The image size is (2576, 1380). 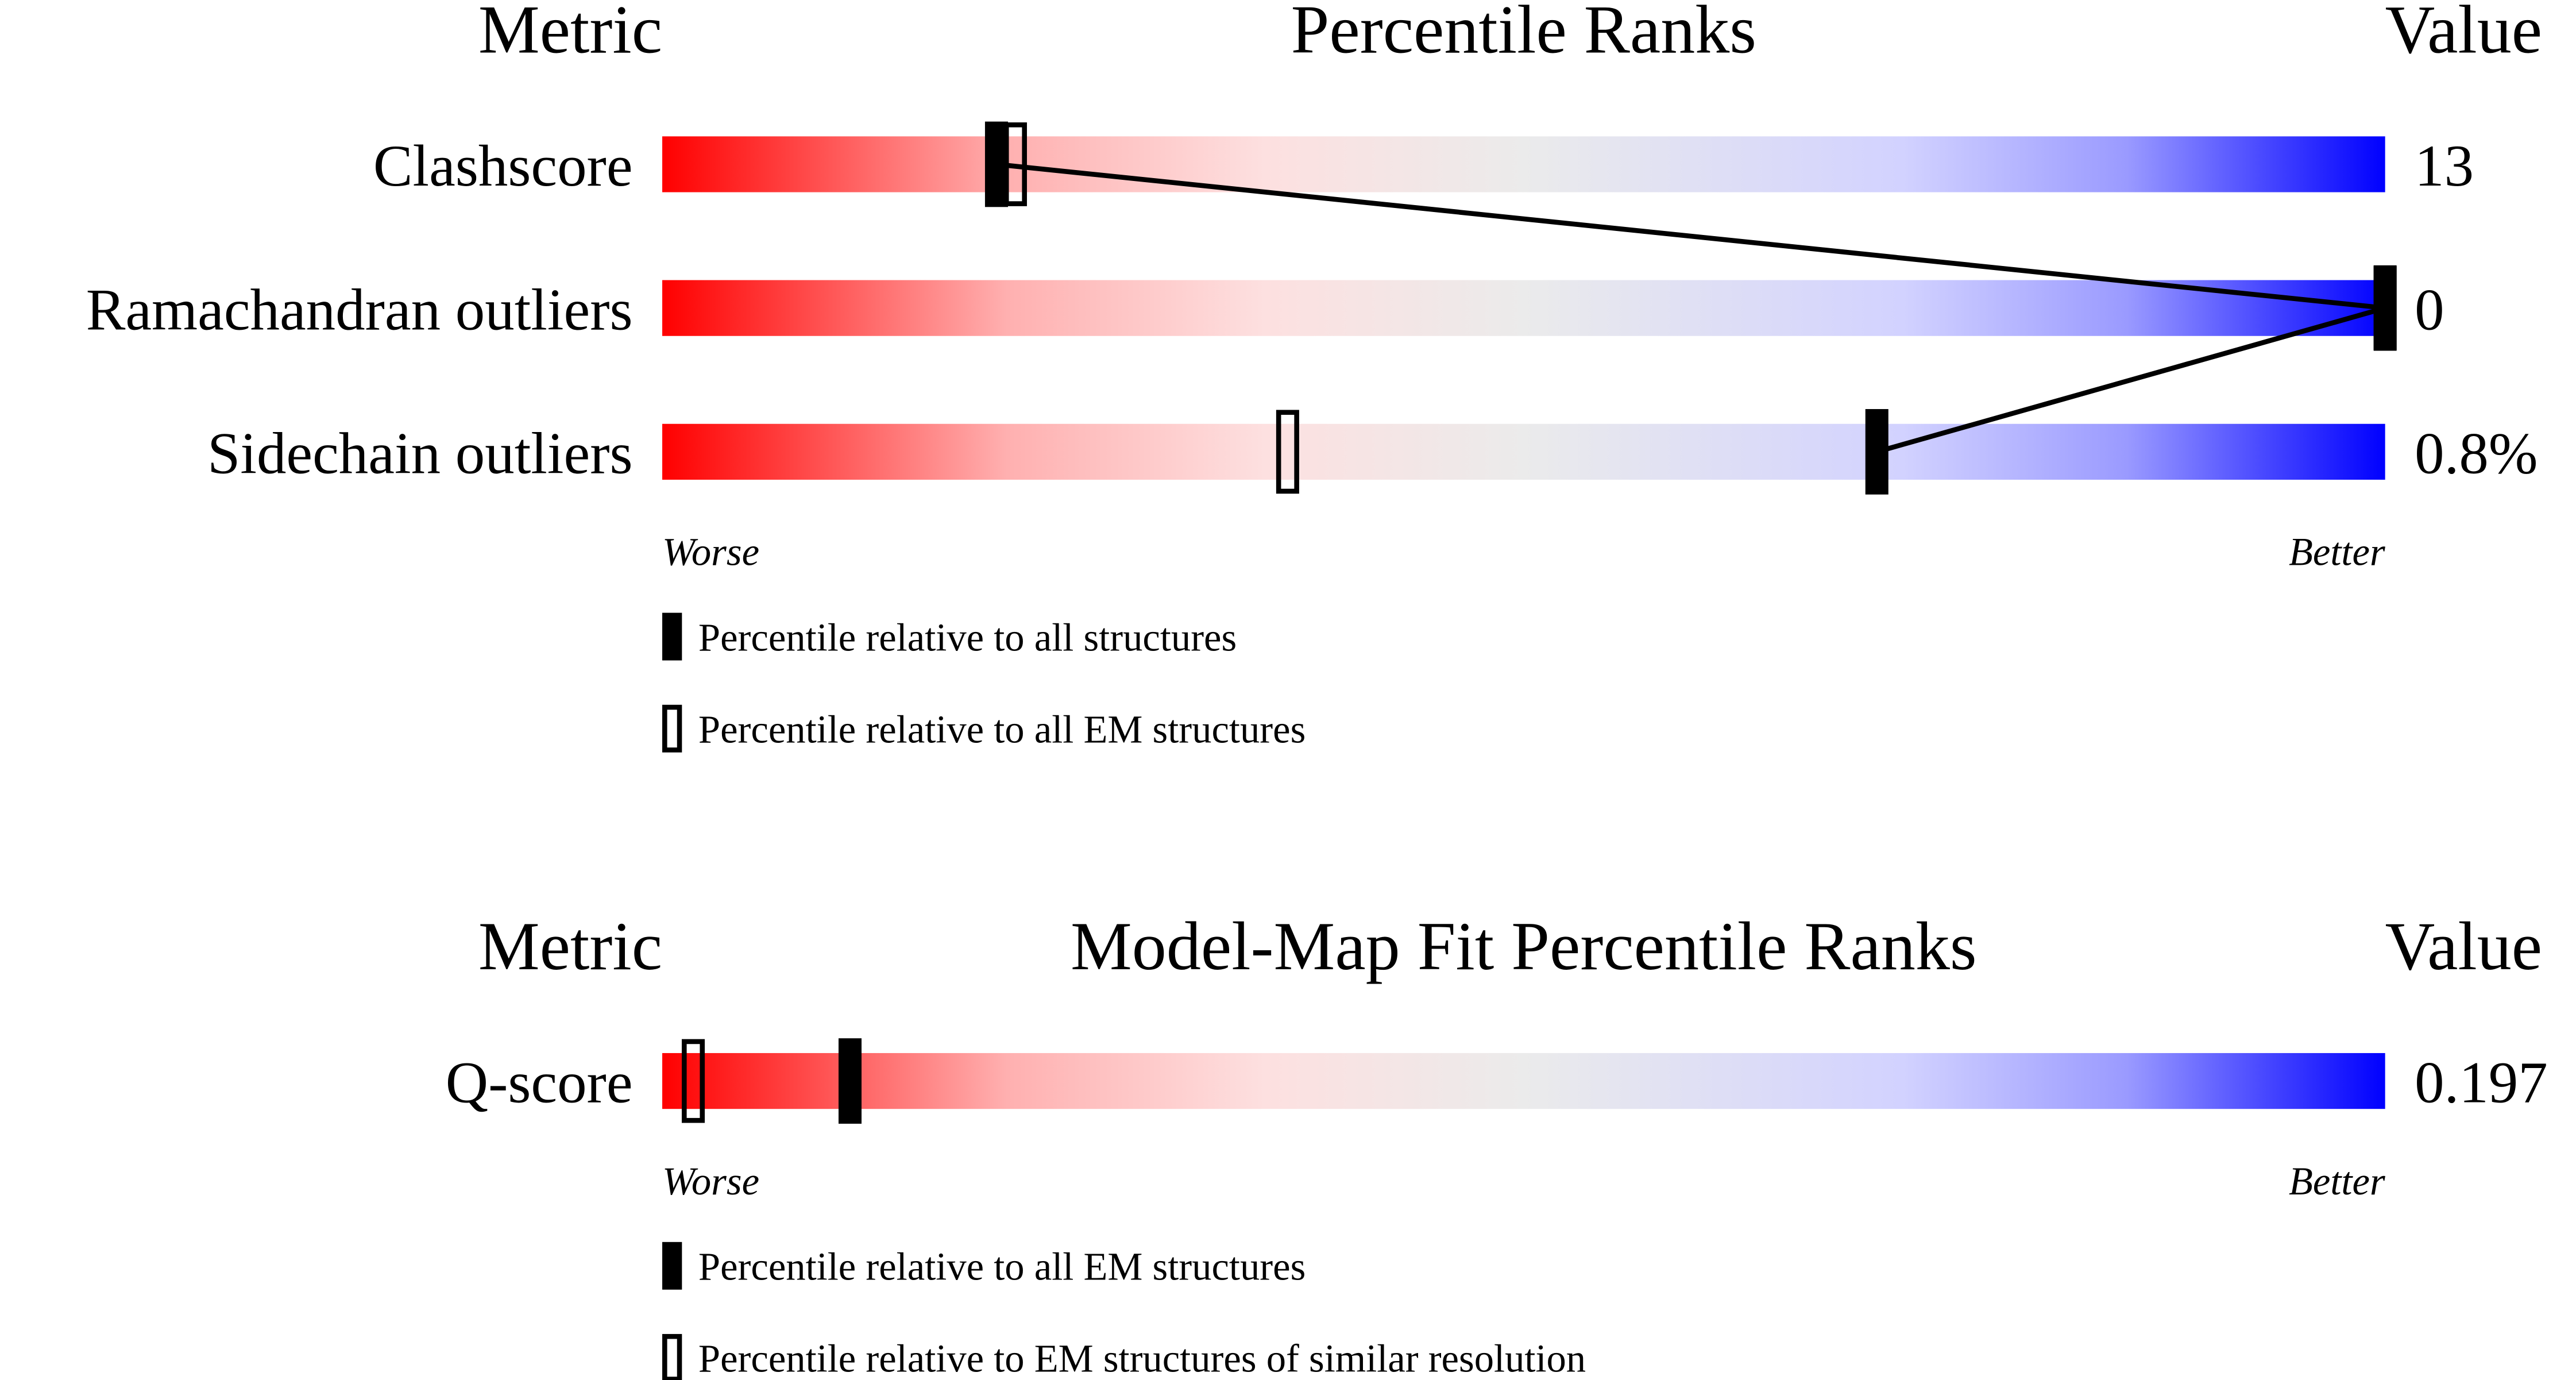 What do you see at coordinates (2481, 1083) in the screenshot?
I see `metric-value: 0.197` at bounding box center [2481, 1083].